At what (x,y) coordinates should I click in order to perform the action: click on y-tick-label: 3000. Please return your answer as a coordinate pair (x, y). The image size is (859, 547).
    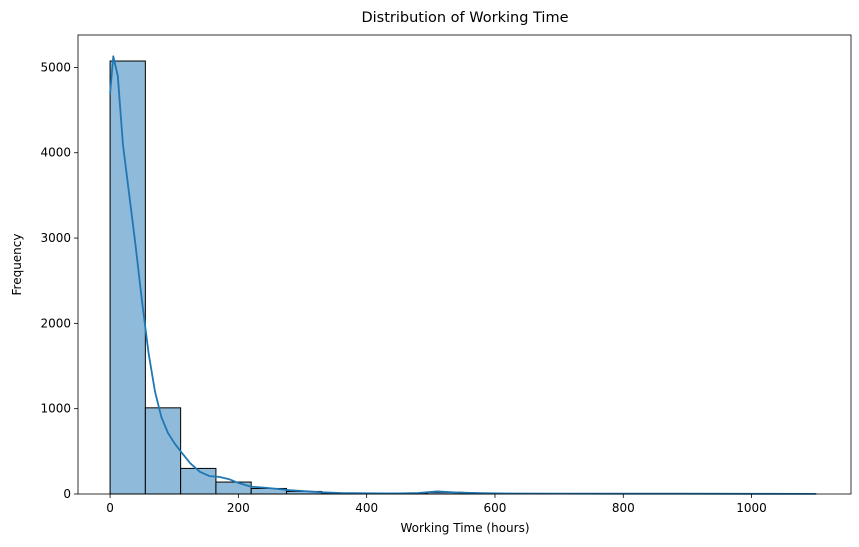
    Looking at the image, I should click on (55, 238).